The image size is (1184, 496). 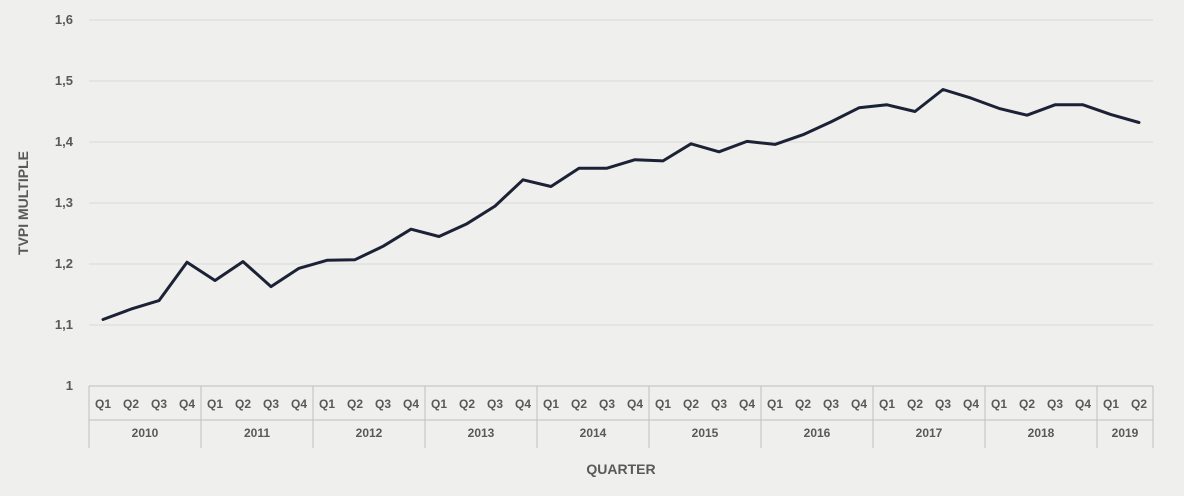 I want to click on year-label: 2013, so click(x=481, y=433).